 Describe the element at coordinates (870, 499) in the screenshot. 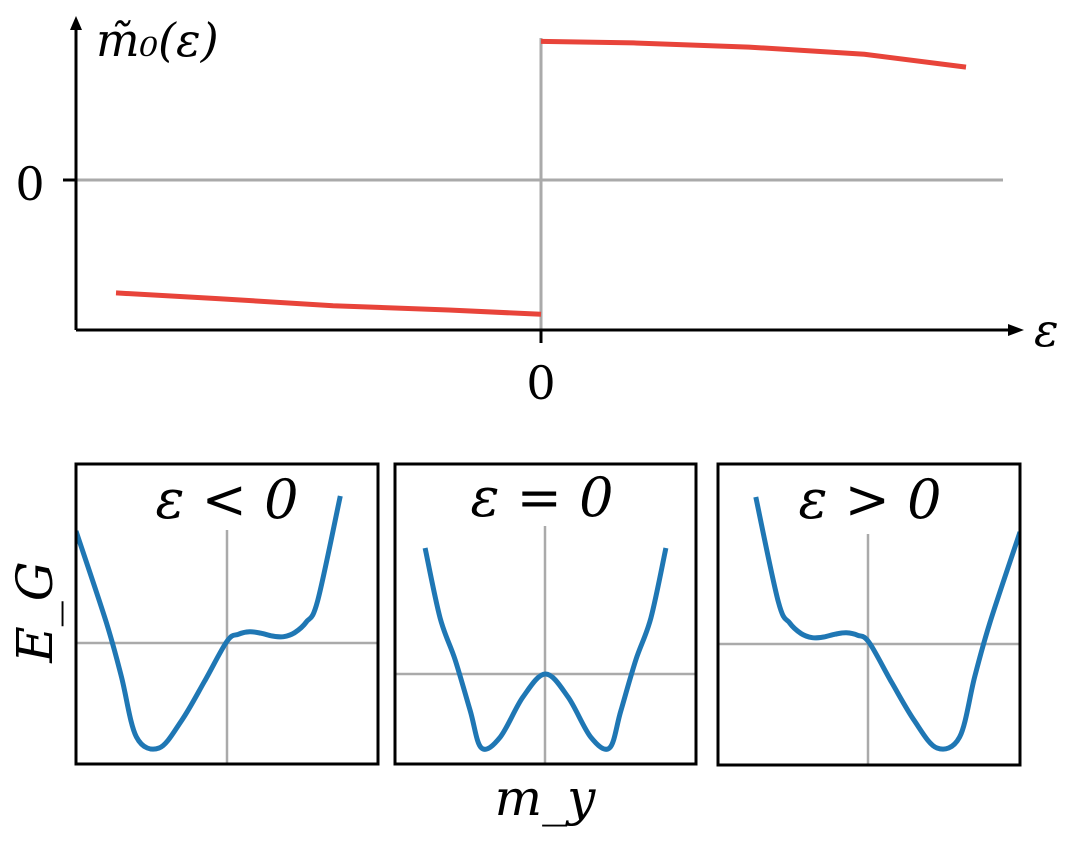

I see `panel-2-title: ε > 0` at that location.